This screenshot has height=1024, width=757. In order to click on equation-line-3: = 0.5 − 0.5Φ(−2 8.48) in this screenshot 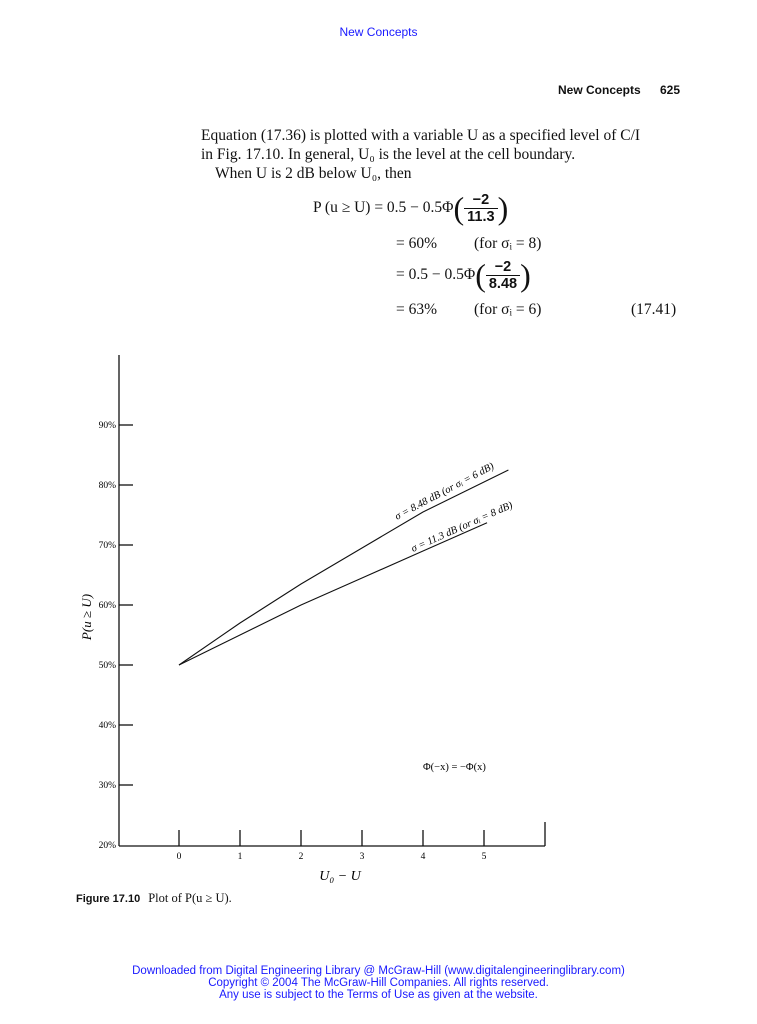, I will do `click(463, 275)`.